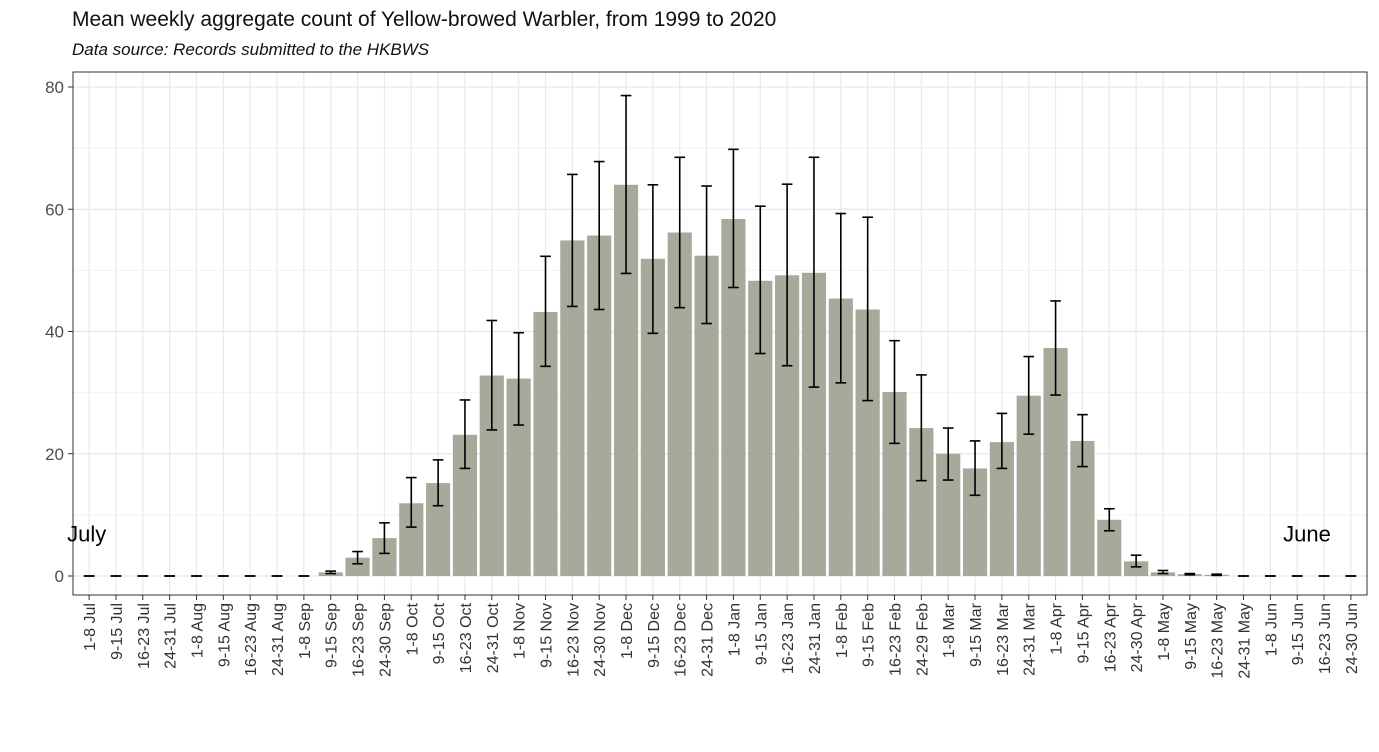 The width and height of the screenshot is (1379, 752). What do you see at coordinates (520, 631) in the screenshot?
I see `x-tick-label: 1-8 Nov` at bounding box center [520, 631].